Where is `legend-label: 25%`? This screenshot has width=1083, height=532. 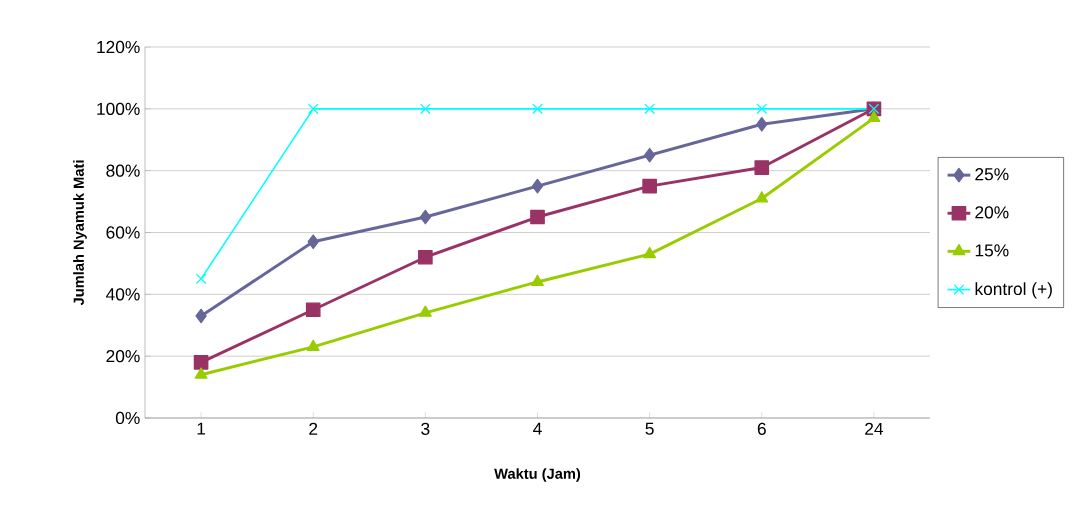 legend-label: 25% is located at coordinates (992, 174).